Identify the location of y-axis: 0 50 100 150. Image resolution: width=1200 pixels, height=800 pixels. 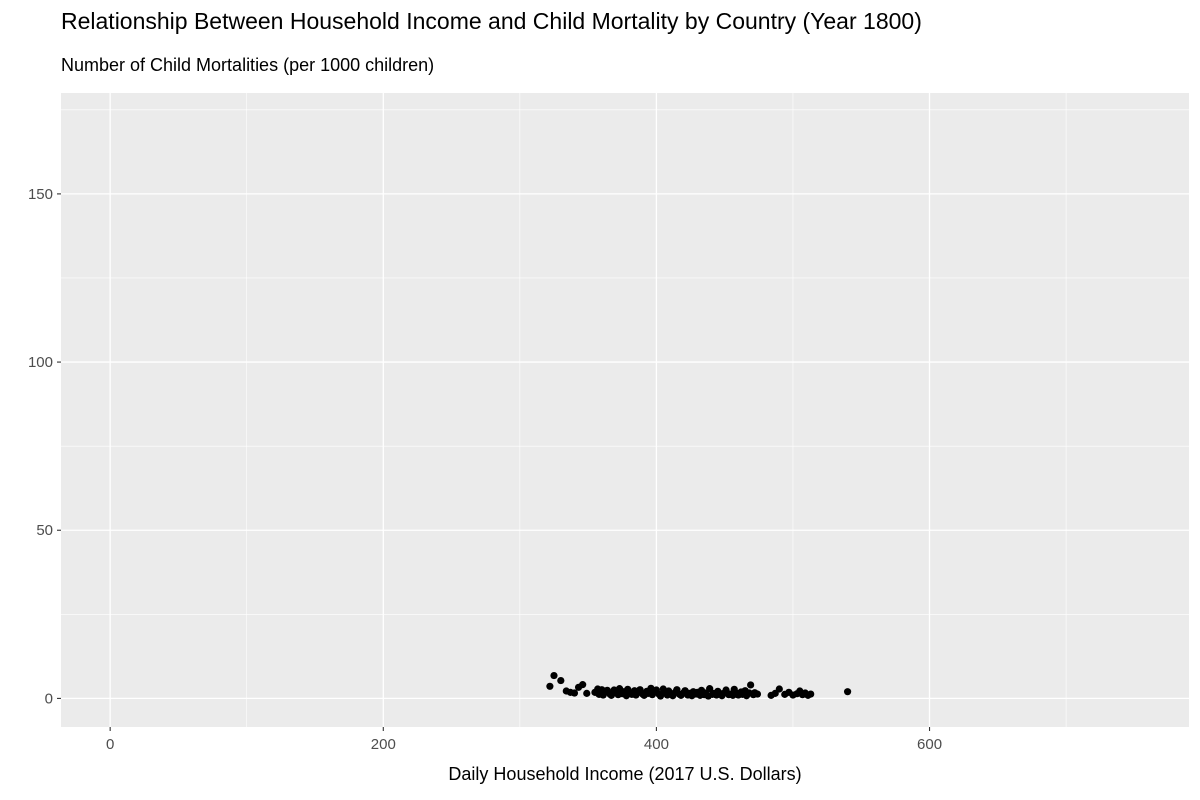
(44, 446).